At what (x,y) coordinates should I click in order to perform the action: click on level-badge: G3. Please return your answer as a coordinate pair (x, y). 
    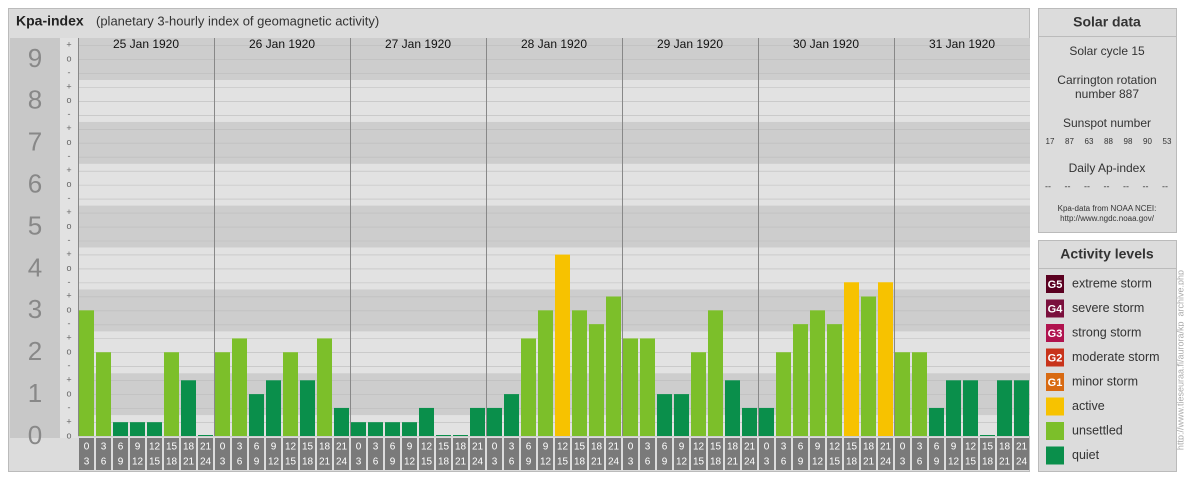
    Looking at the image, I should click on (1055, 334).